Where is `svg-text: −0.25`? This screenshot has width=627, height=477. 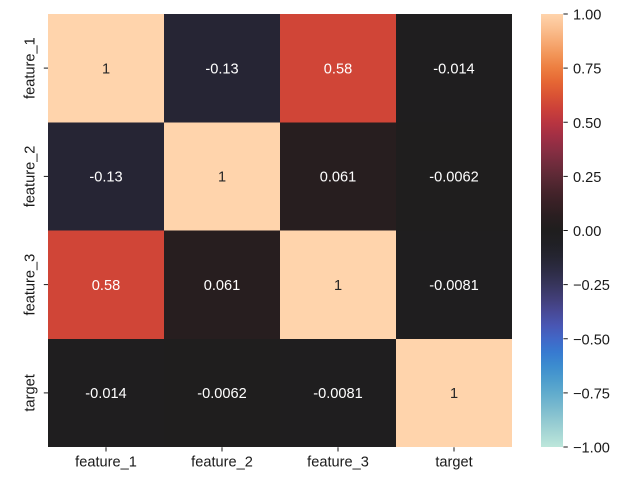
svg-text: −0.25 is located at coordinates (591, 286).